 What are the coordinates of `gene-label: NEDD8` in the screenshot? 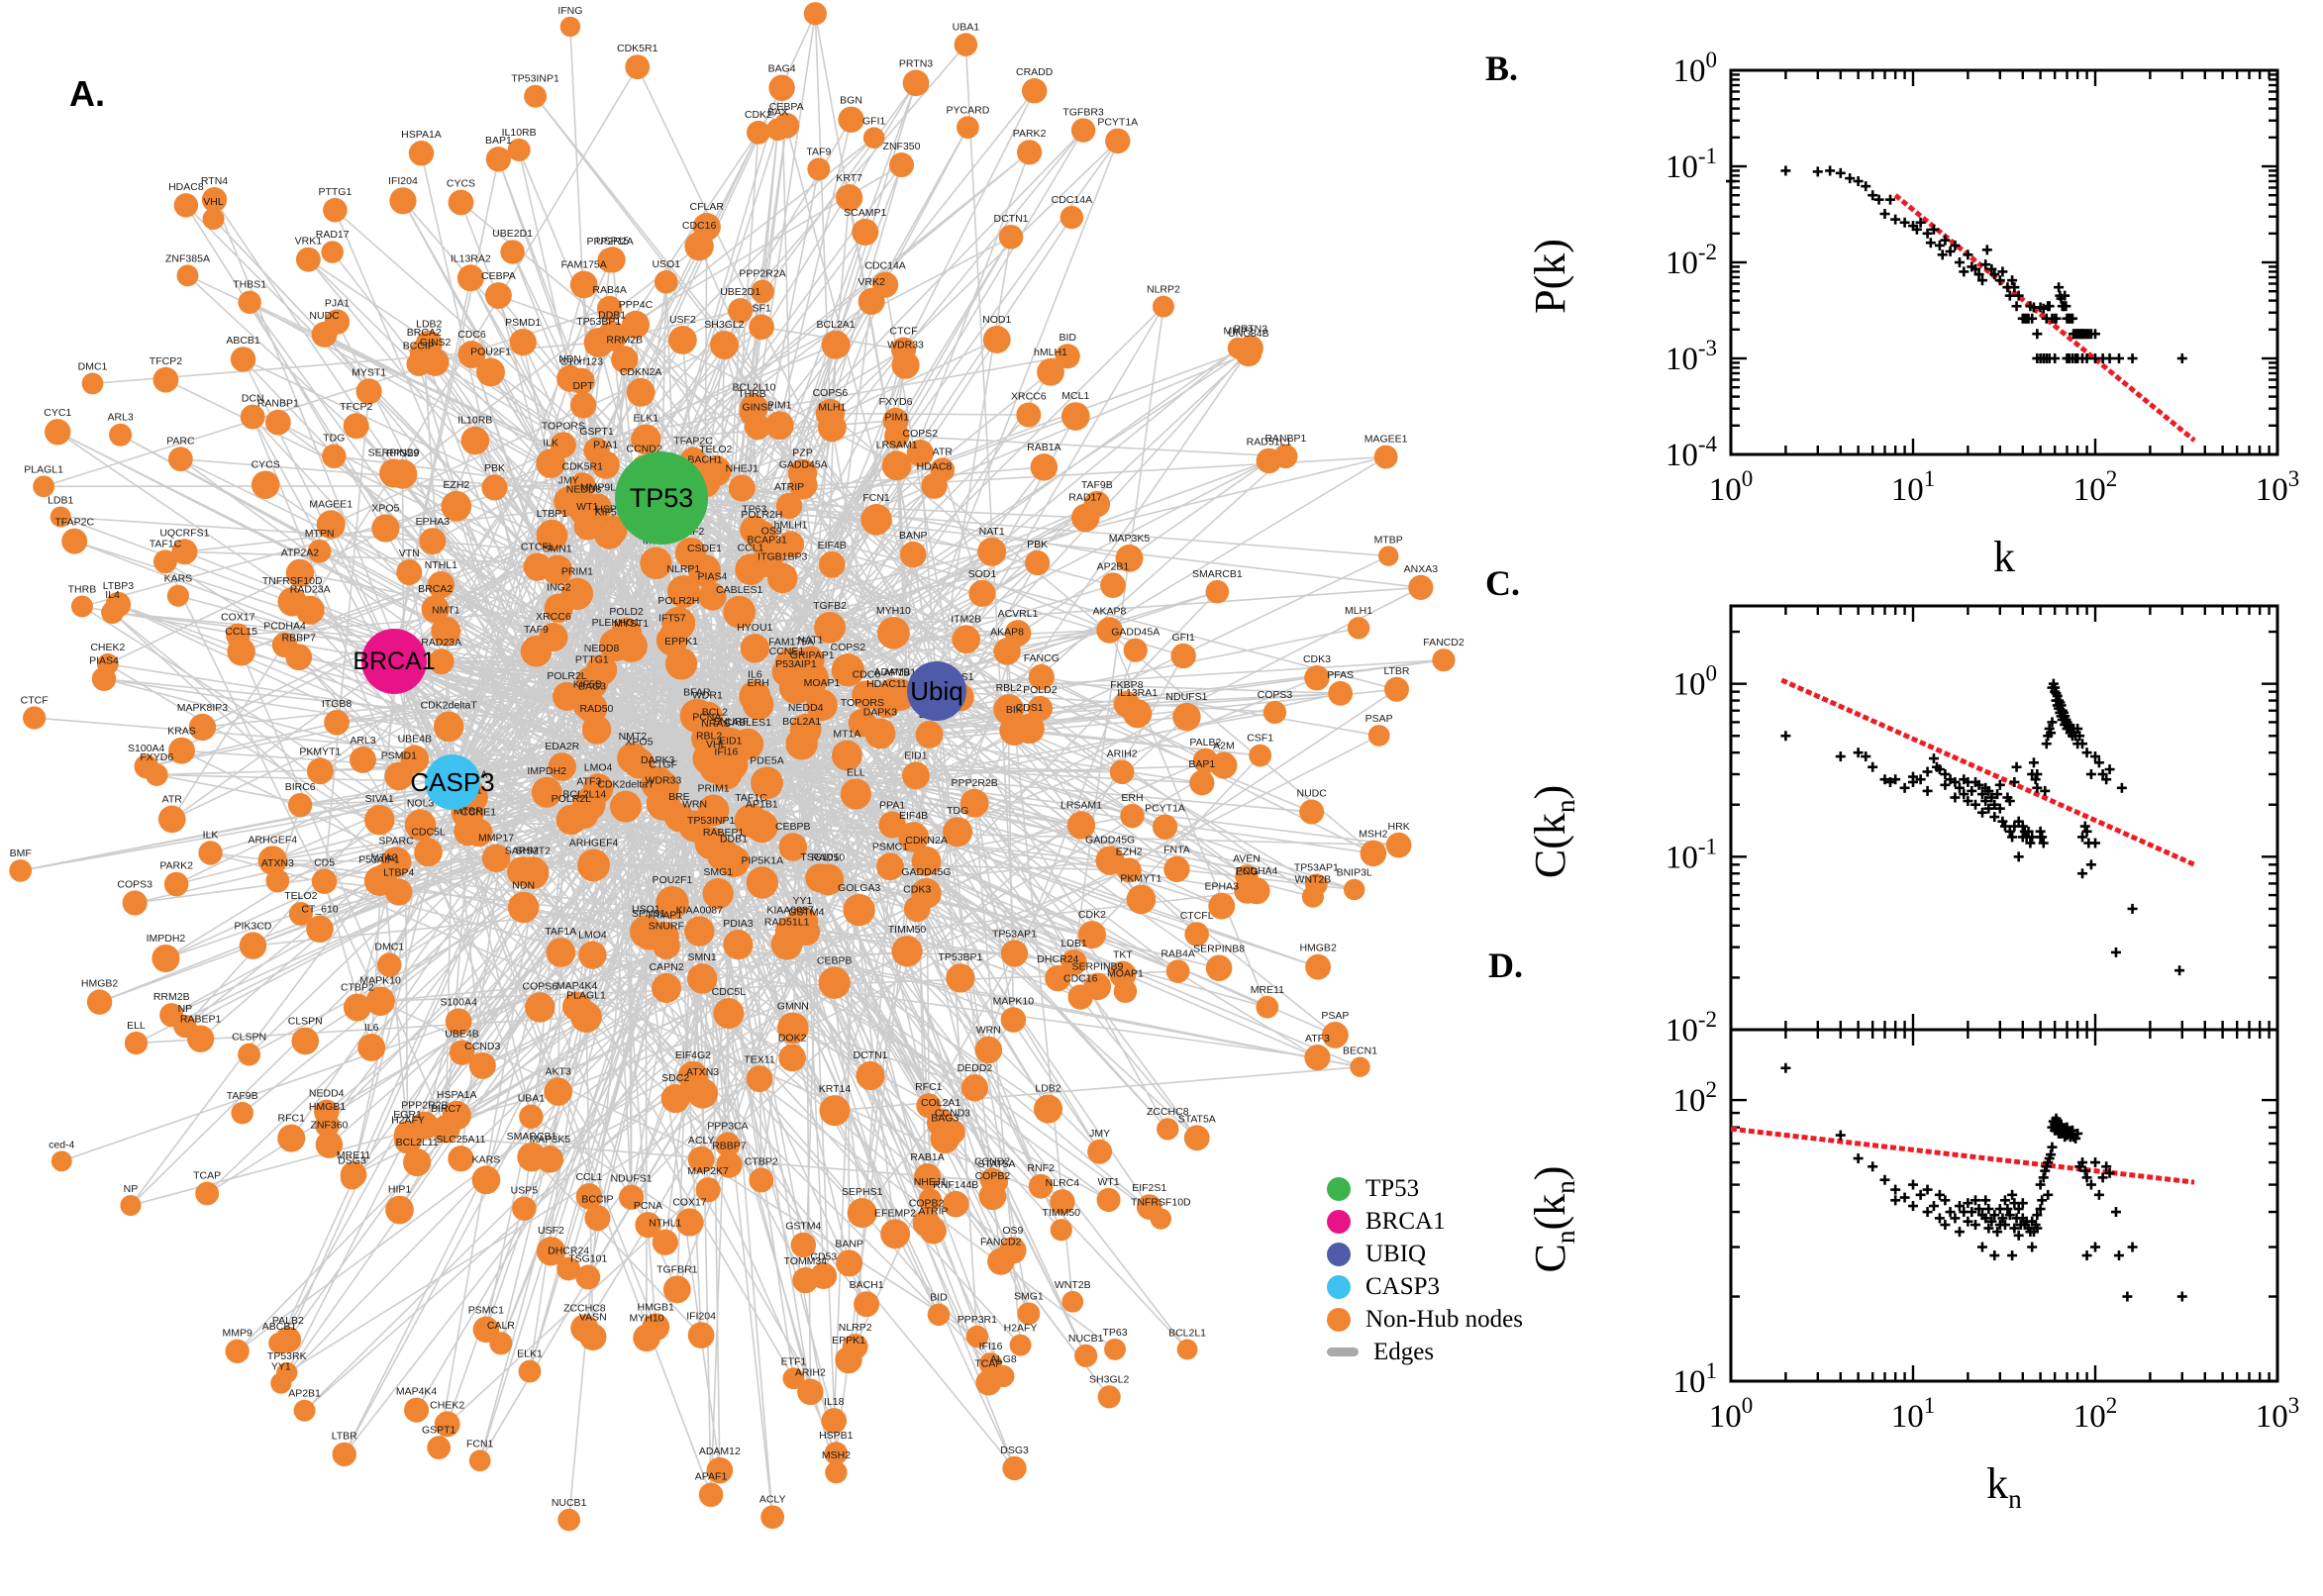 It's located at (584, 489).